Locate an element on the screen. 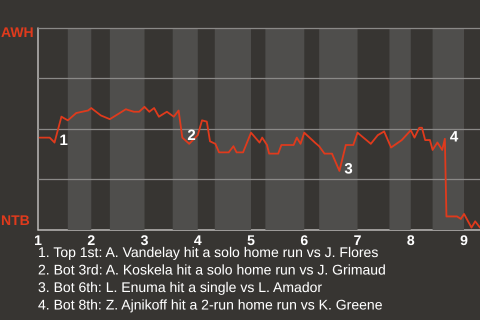 Image resolution: width=480 pixels, height=320 pixels. annotation: 4 is located at coordinates (454, 137).